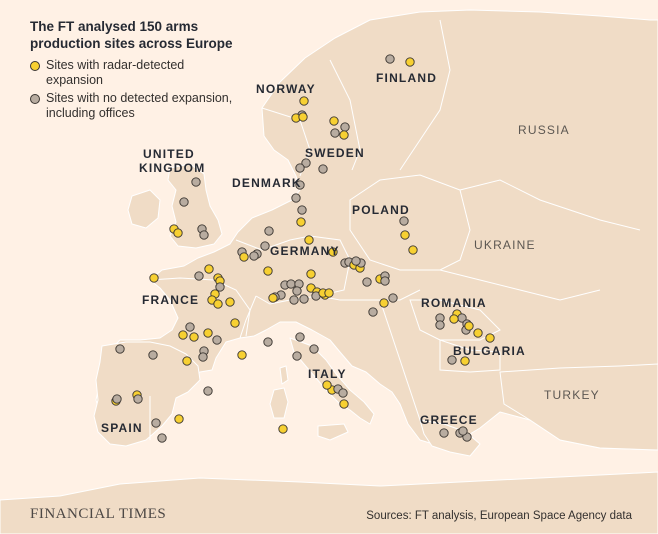 Image resolution: width=658 pixels, height=534 pixels. I want to click on label-norway: NORWAY, so click(286, 89).